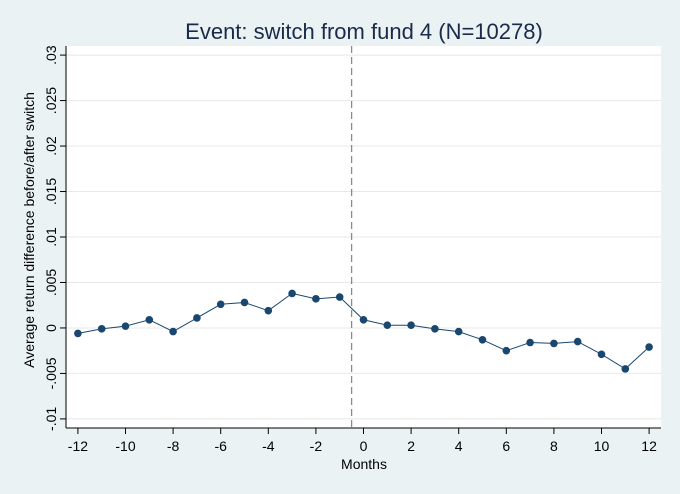 The image size is (680, 494). What do you see at coordinates (554, 446) in the screenshot?
I see `x-tick-label: 8` at bounding box center [554, 446].